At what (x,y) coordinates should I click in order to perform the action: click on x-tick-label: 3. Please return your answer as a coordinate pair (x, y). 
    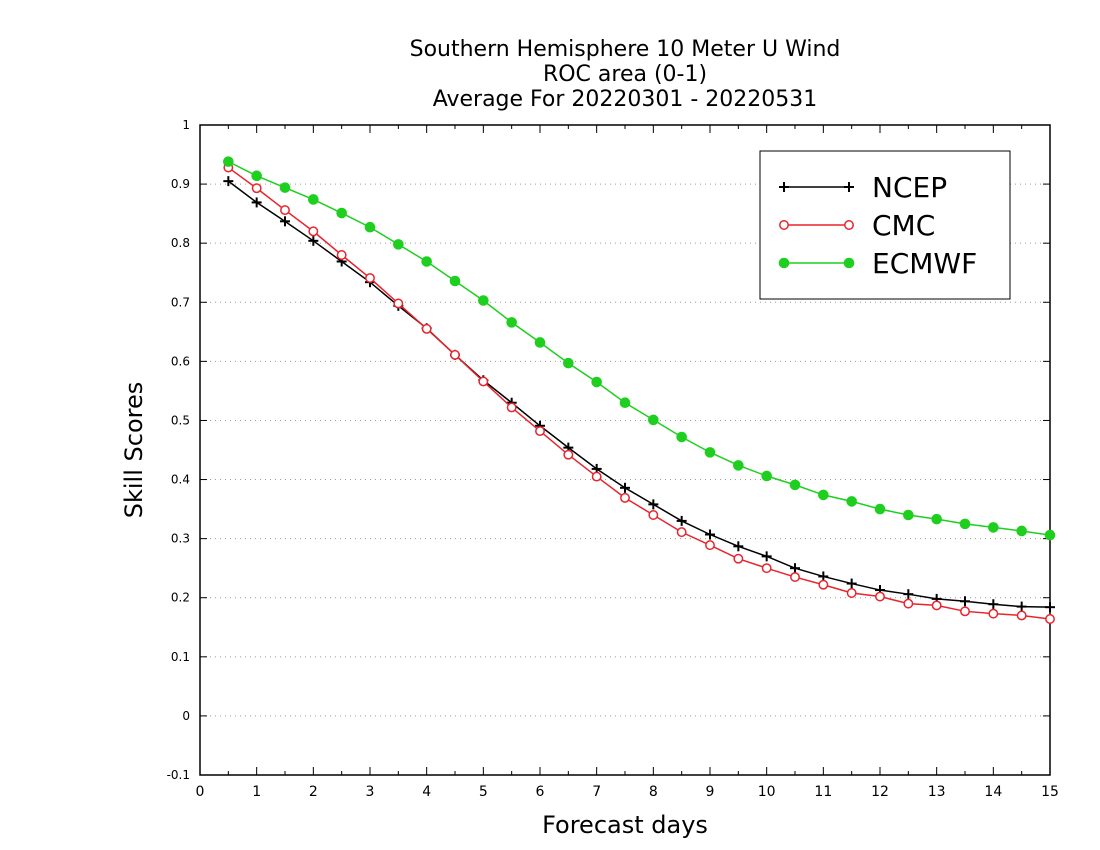
    Looking at the image, I should click on (370, 792).